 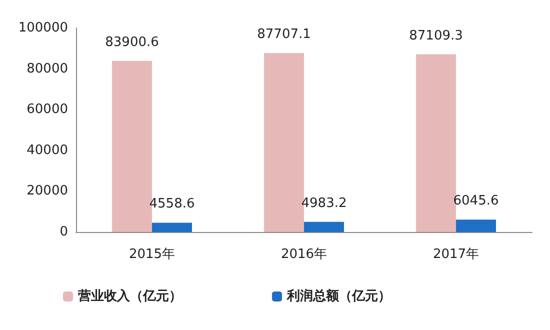 What do you see at coordinates (43, 28) in the screenshot?
I see `y-tick-label: 100000` at bounding box center [43, 28].